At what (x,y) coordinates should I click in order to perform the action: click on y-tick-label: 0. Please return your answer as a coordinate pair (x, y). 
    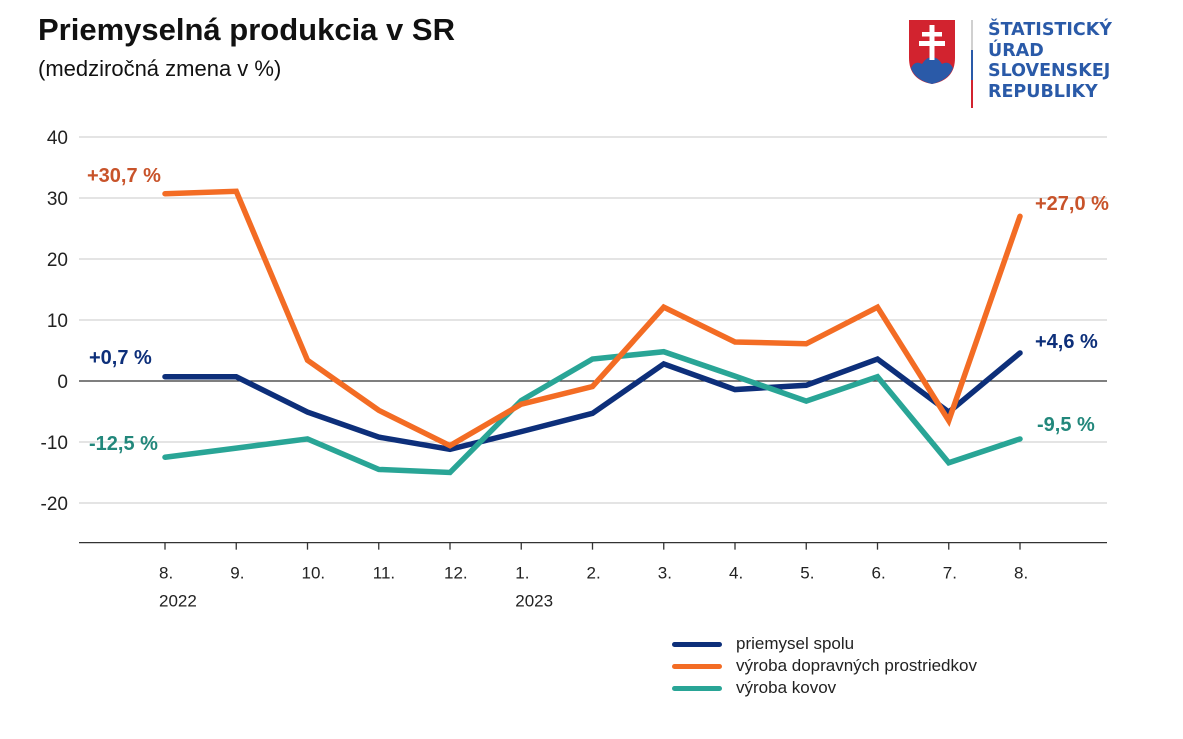
    Looking at the image, I should click on (62, 382).